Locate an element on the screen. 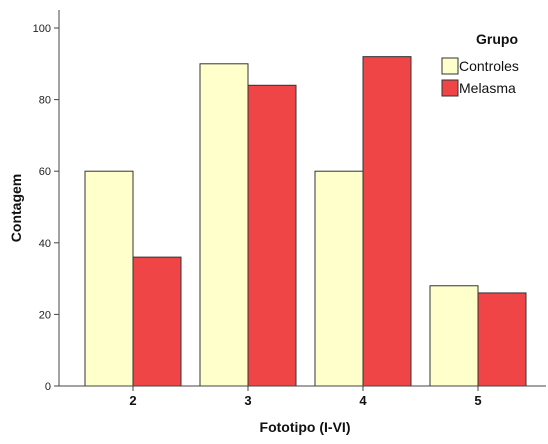 The image size is (548, 444). y-ticks-layer: 0 20 40 60 80 100 is located at coordinates (46, 208).